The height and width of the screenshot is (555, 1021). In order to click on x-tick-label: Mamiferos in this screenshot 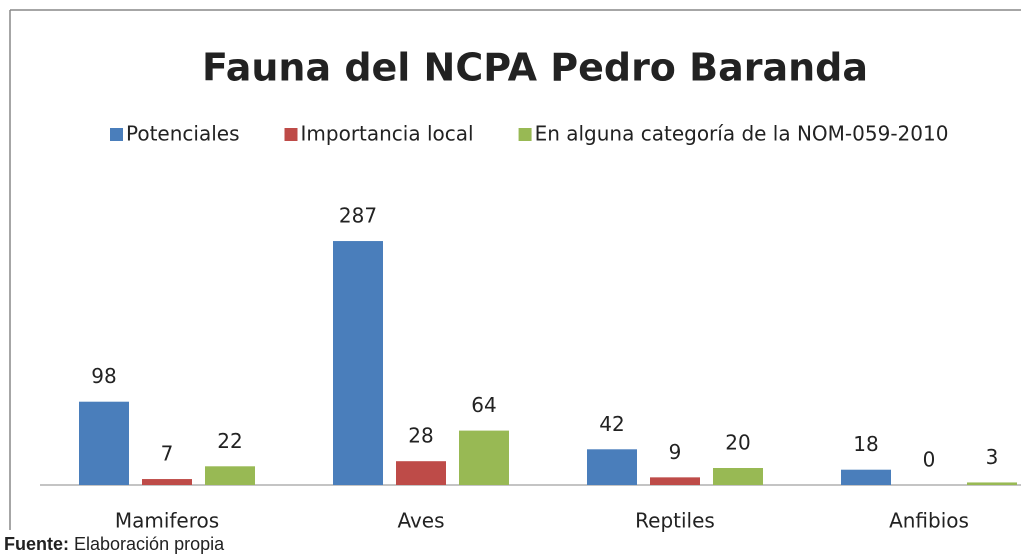, I will do `click(167, 521)`.